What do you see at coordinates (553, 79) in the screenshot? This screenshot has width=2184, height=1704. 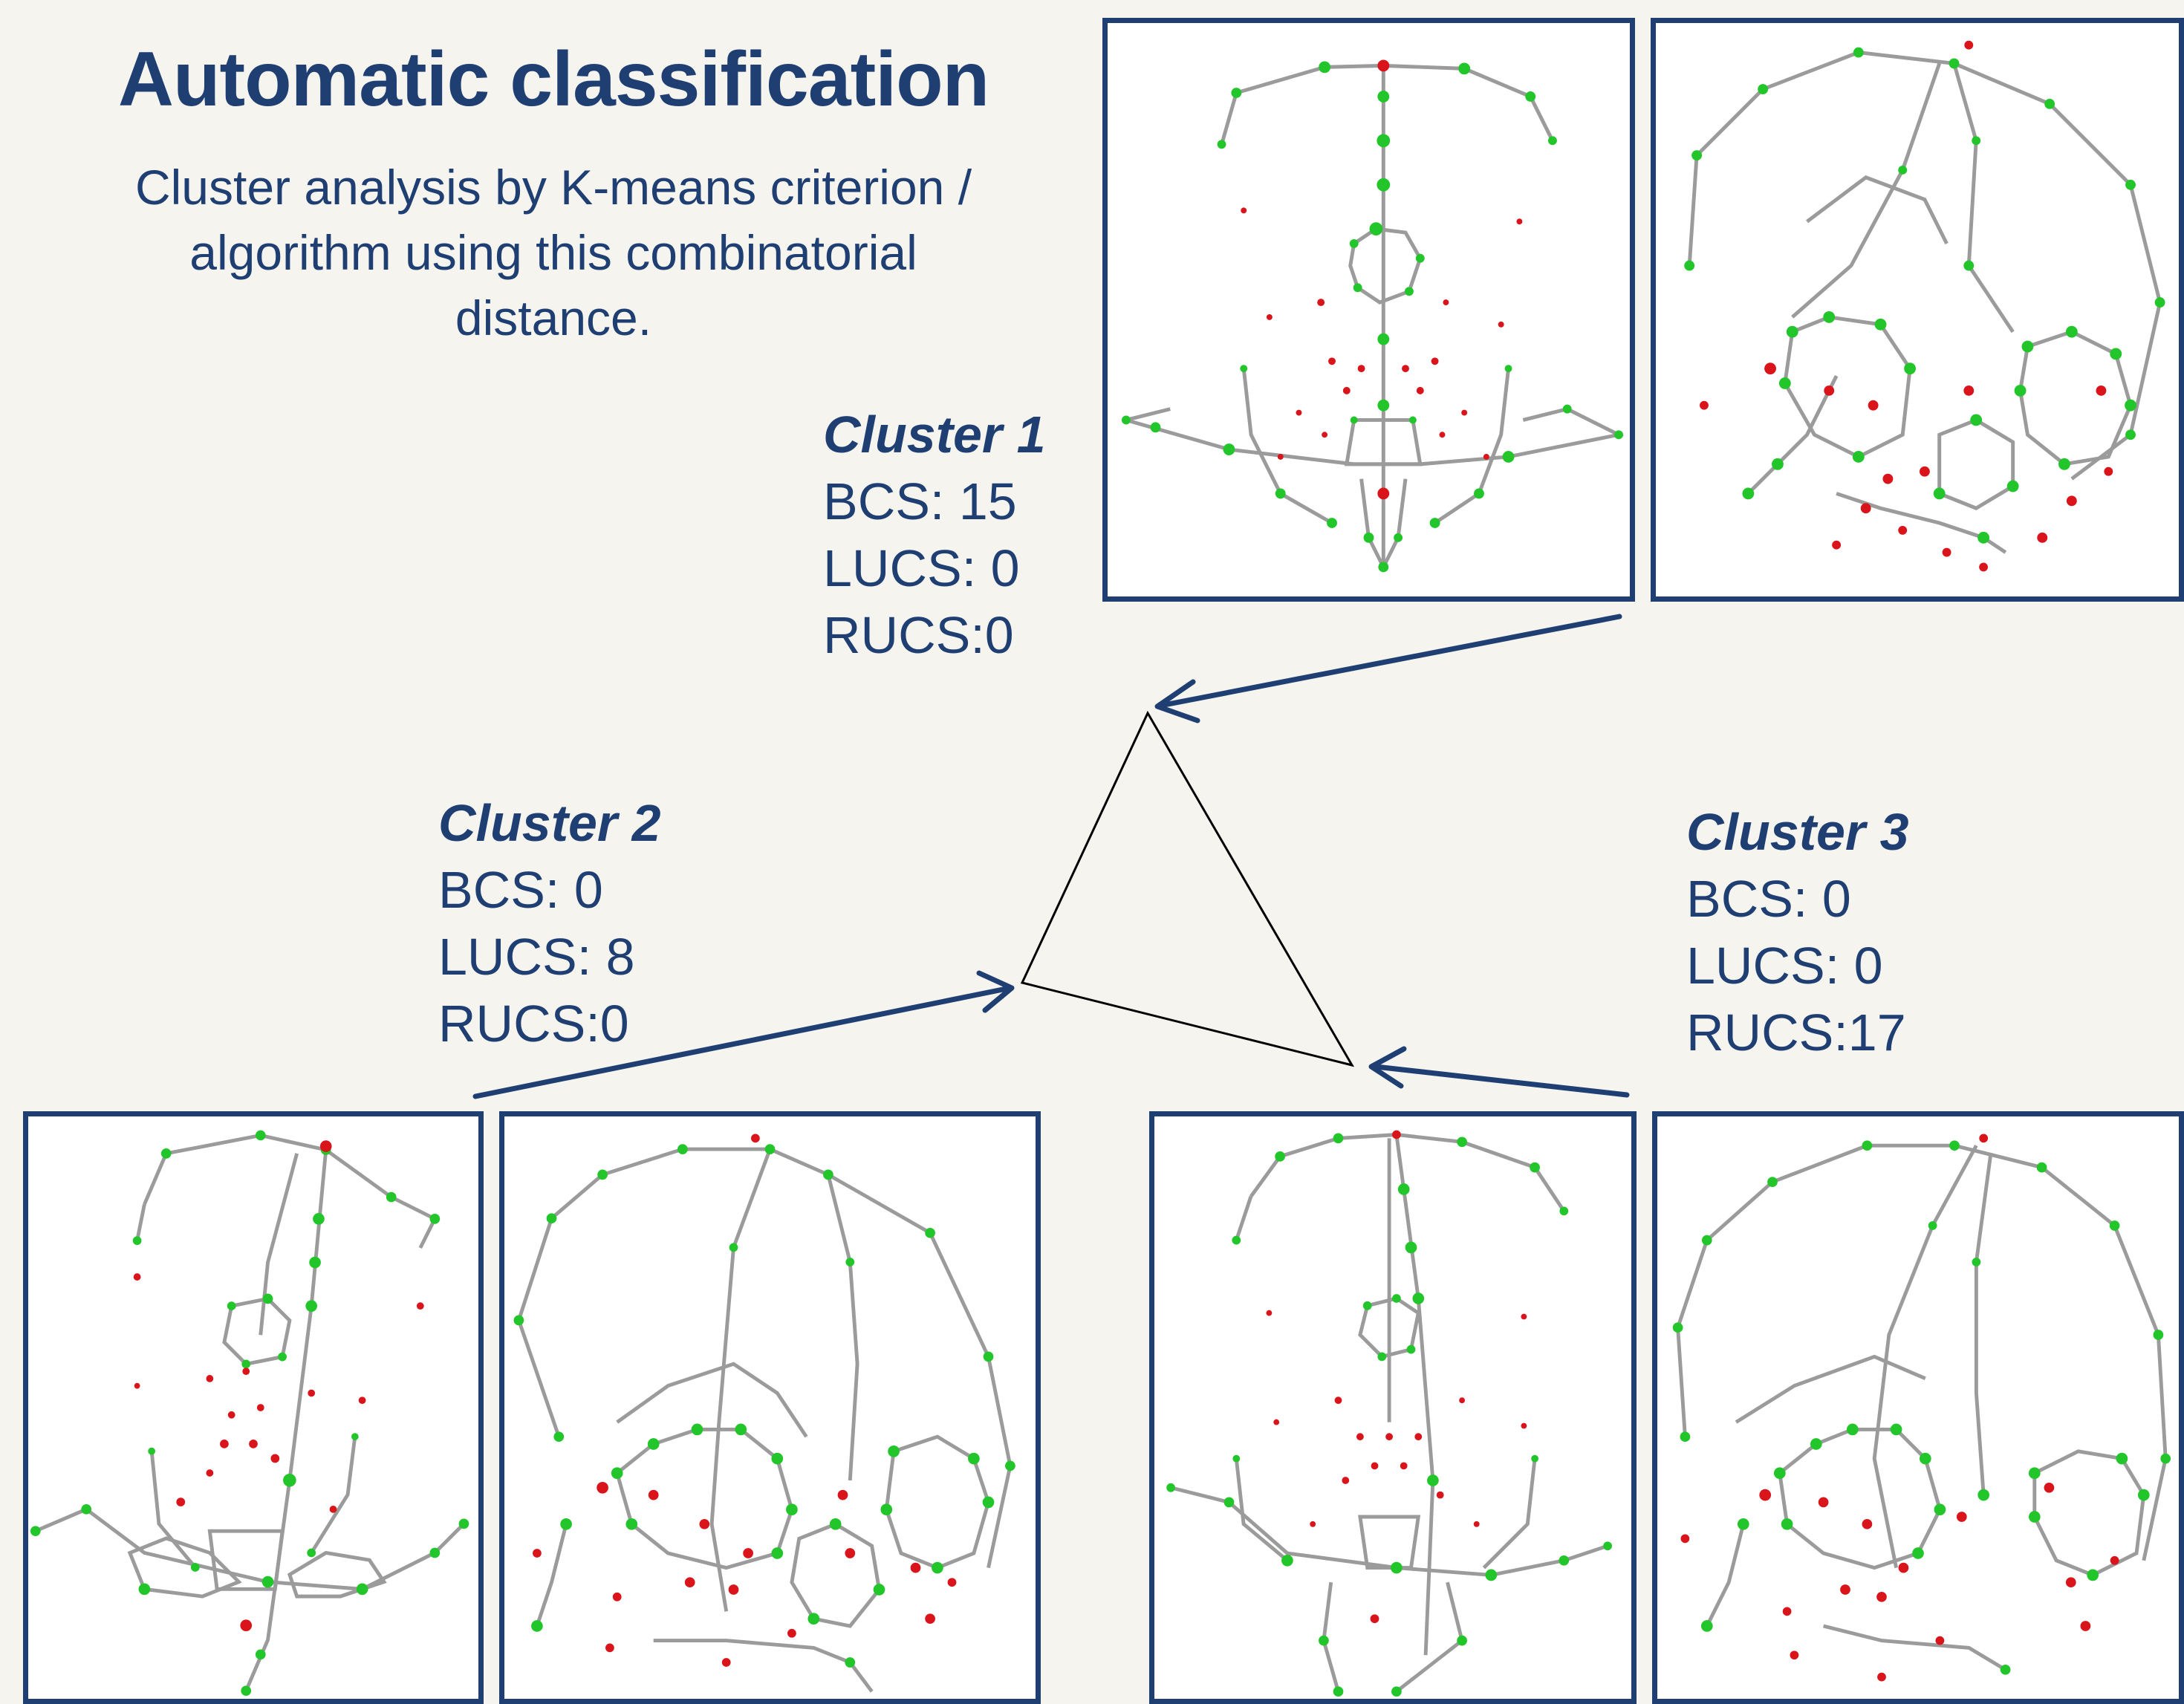 I see `slide-title: Automatic classification` at bounding box center [553, 79].